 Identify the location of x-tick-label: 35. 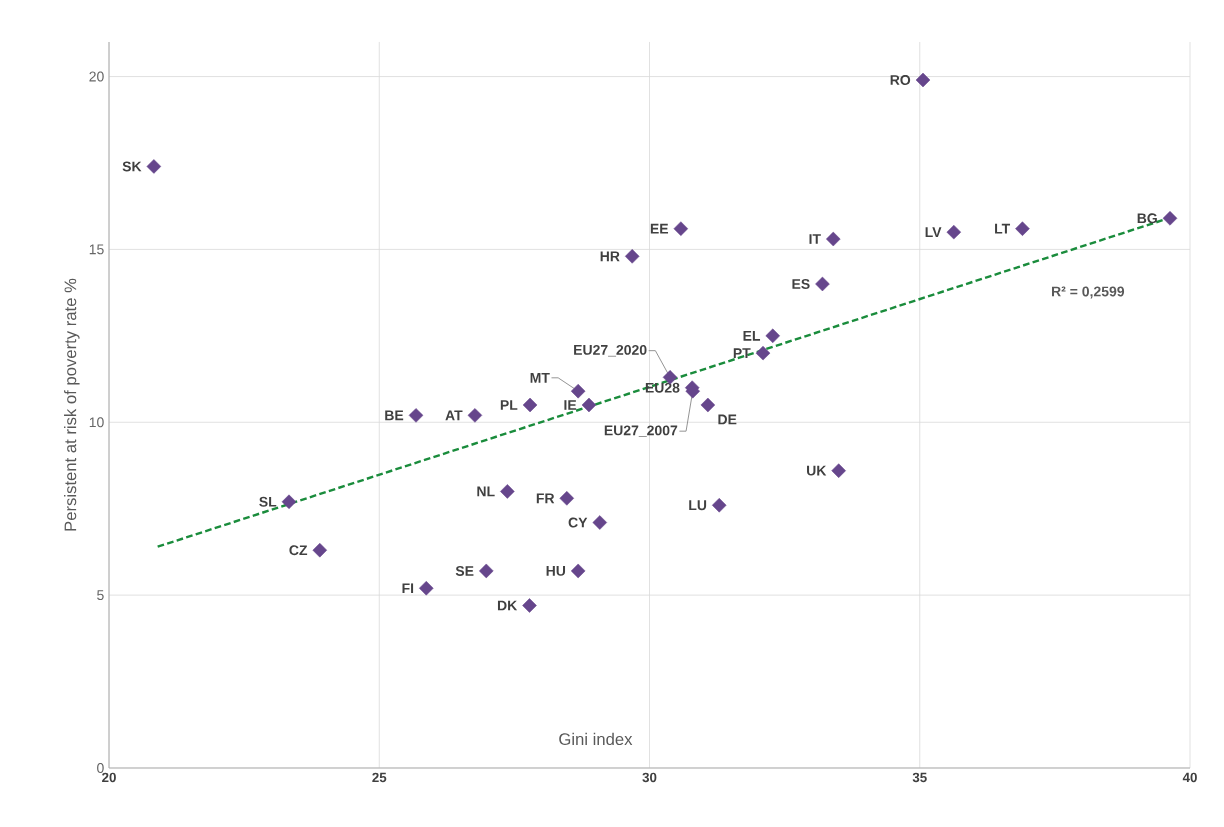
(919, 777).